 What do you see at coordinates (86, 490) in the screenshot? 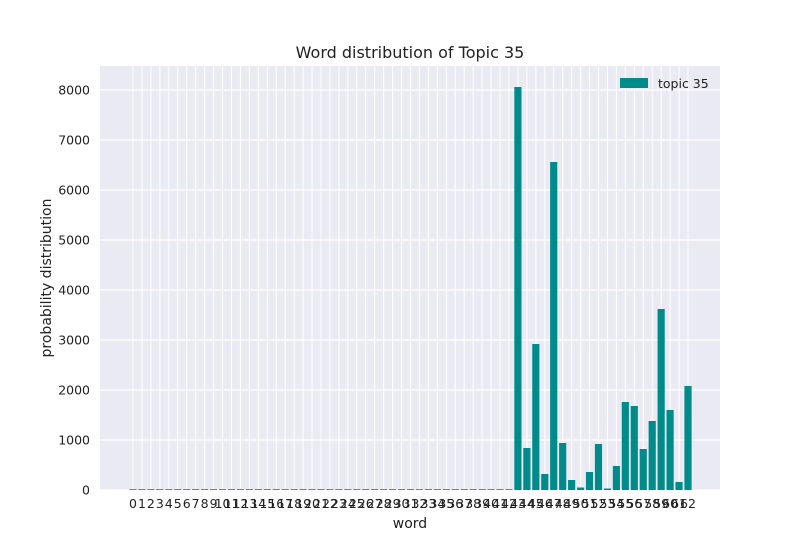
I see `y-tick-label: 0` at bounding box center [86, 490].